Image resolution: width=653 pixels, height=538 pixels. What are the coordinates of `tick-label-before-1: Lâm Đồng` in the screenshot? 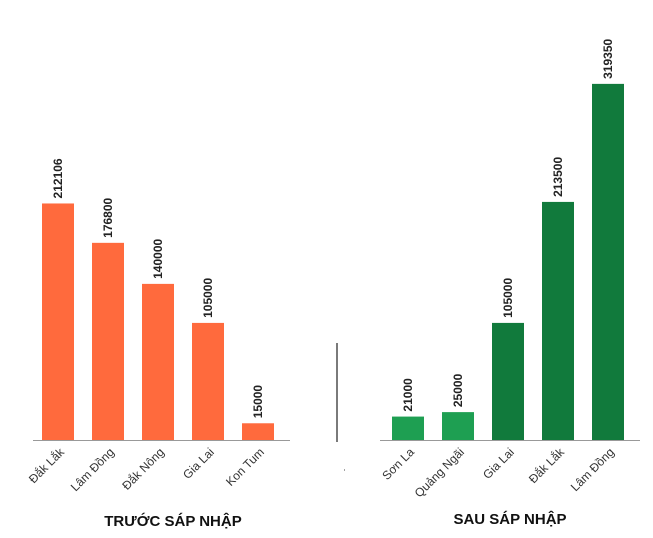 It's located at (92, 469).